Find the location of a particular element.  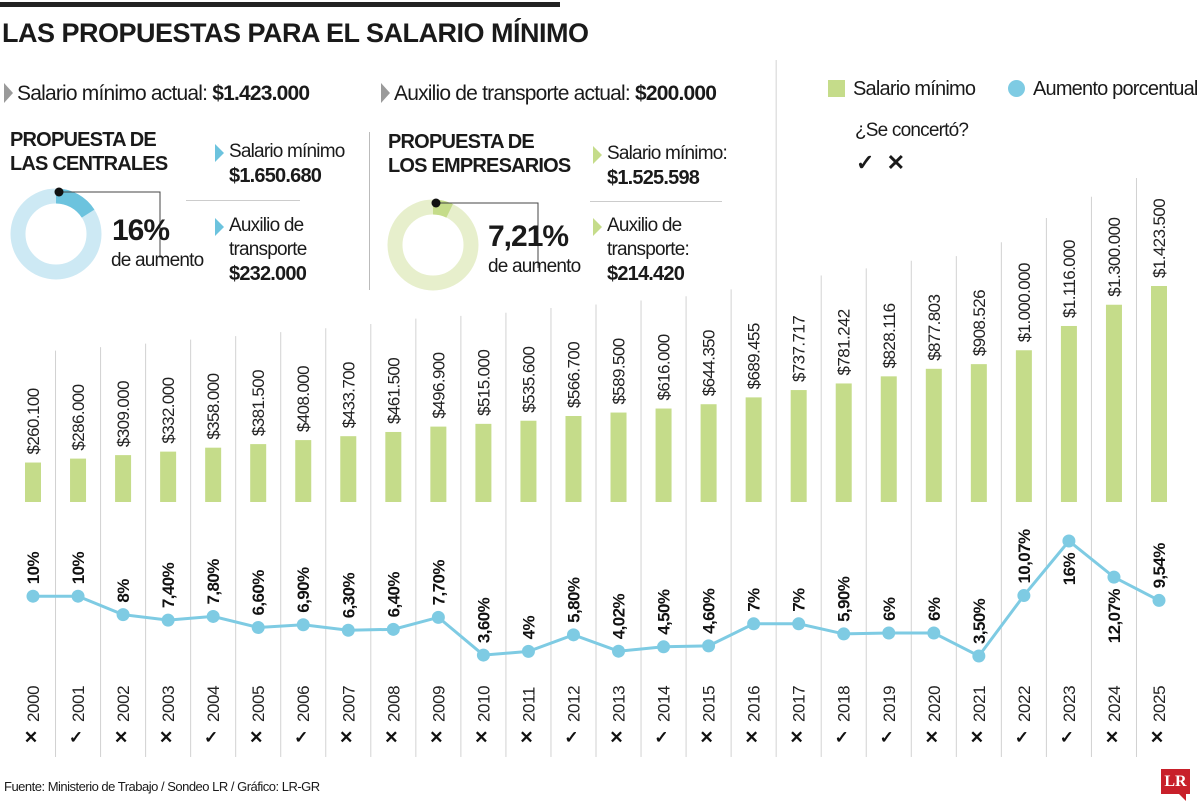

increase-label: 6% is located at coordinates (889, 609).